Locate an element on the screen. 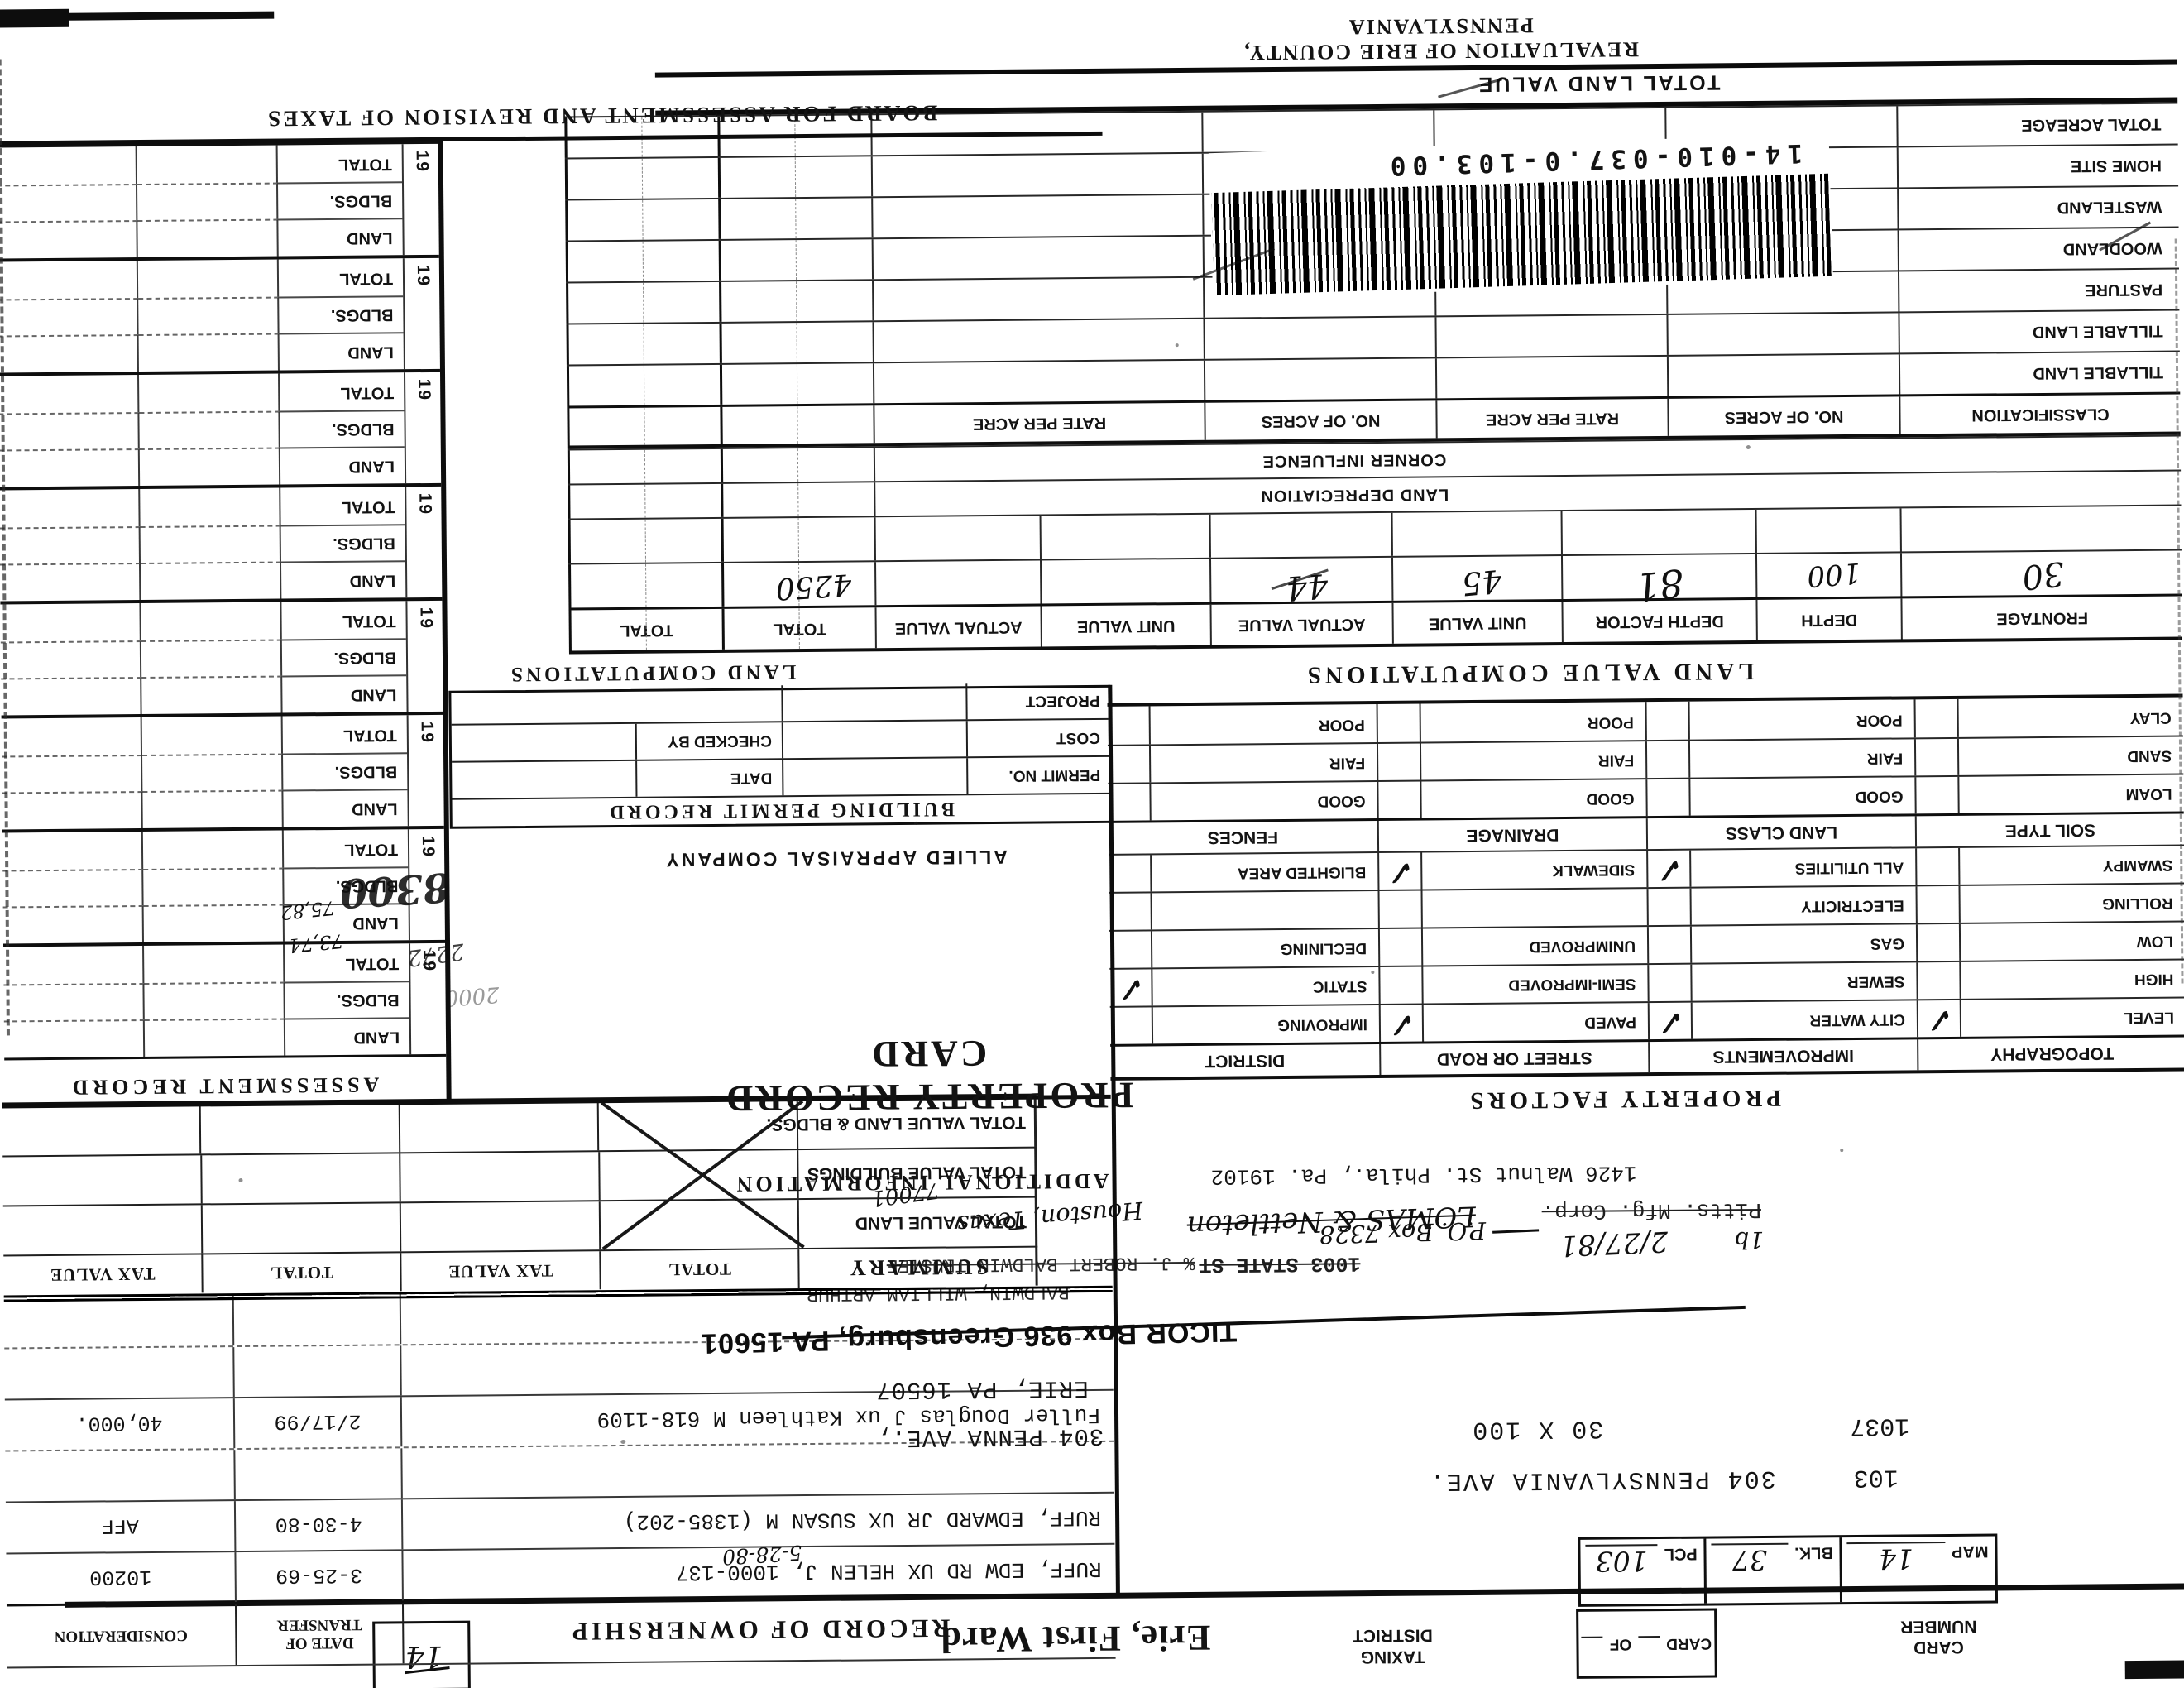  factors-column-header: TOPOGRAPHY is located at coordinates (2050, 1054).